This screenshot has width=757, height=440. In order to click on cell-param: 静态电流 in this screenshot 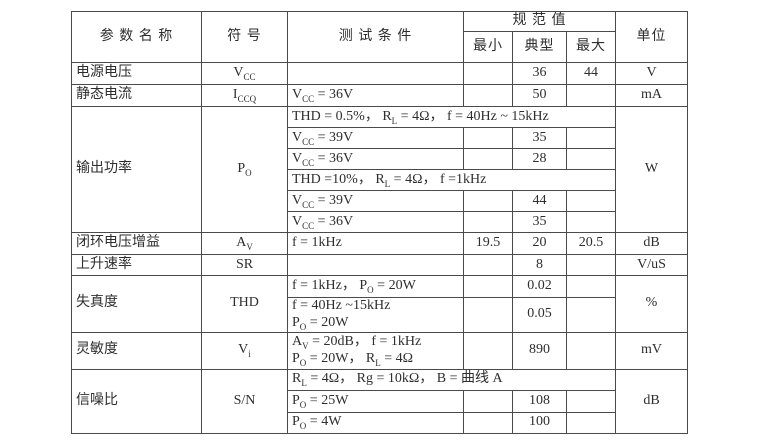, I will do `click(136, 95)`.